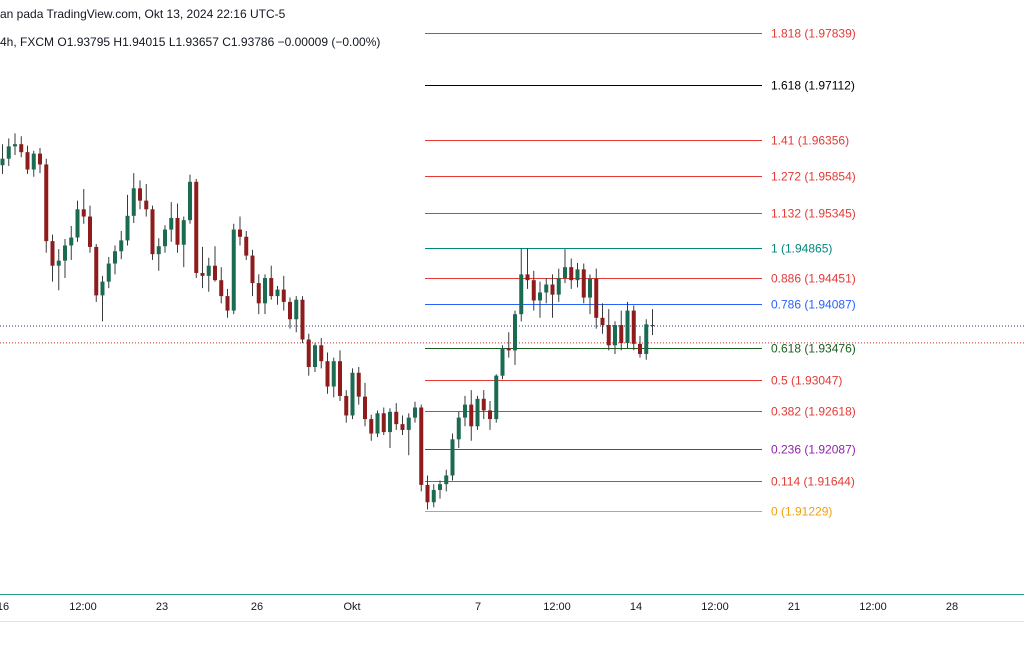 The width and height of the screenshot is (1024, 656). Describe the element at coordinates (801, 512) in the screenshot. I see `fib-level-label: 0 (1.91229)` at that location.